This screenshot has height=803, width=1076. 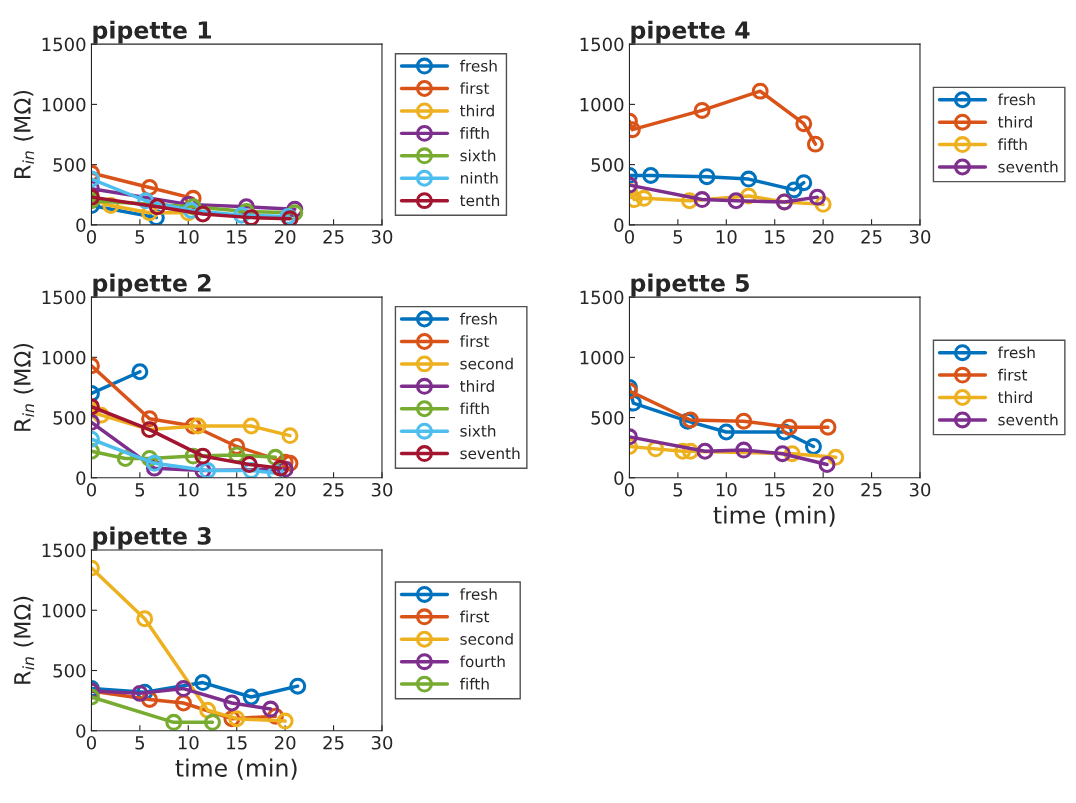 I want to click on chart-title: pipette 4, so click(x=690, y=32).